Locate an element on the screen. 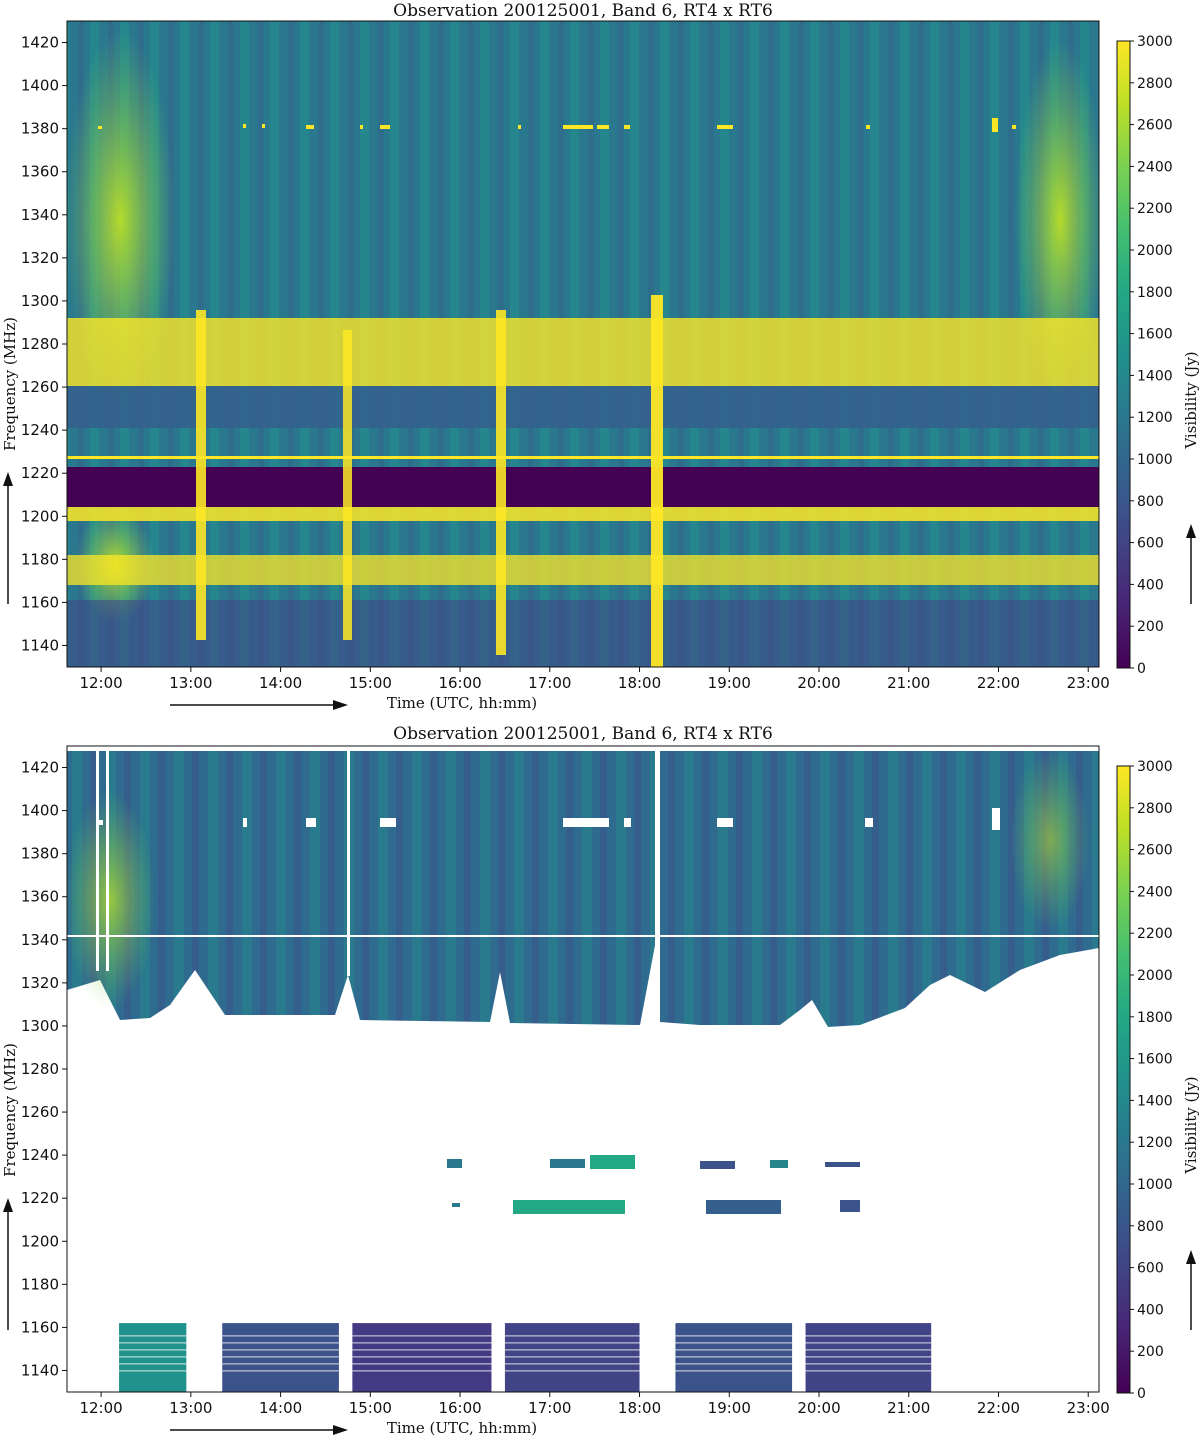 The image size is (1200, 1437). panel2-ytick-label: 1360 is located at coordinates (40, 897).